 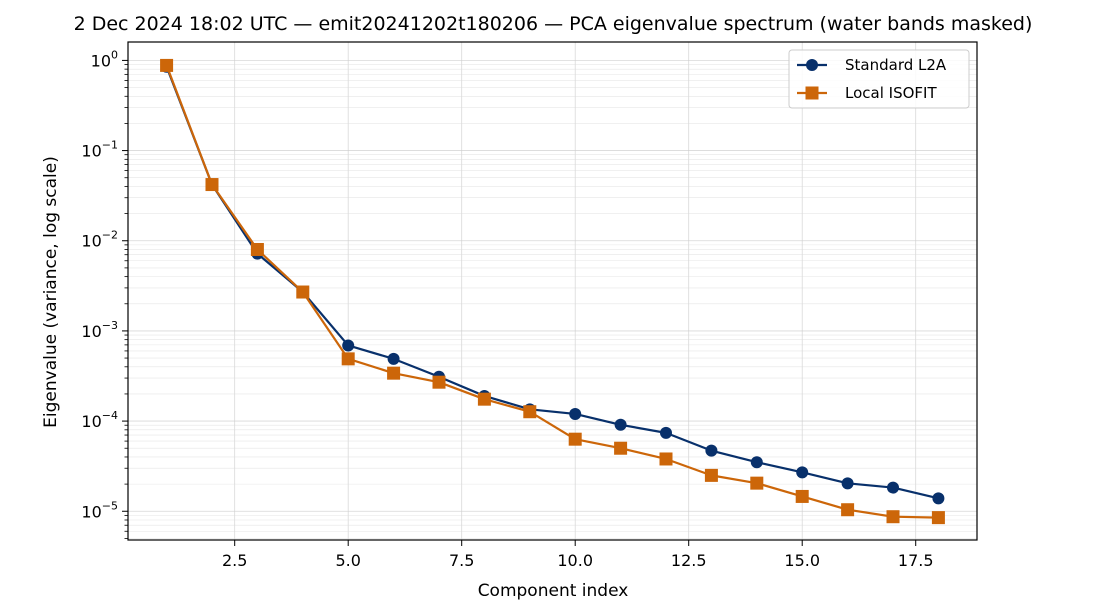 I want to click on x-tick-label: 10.0, so click(x=575, y=560).